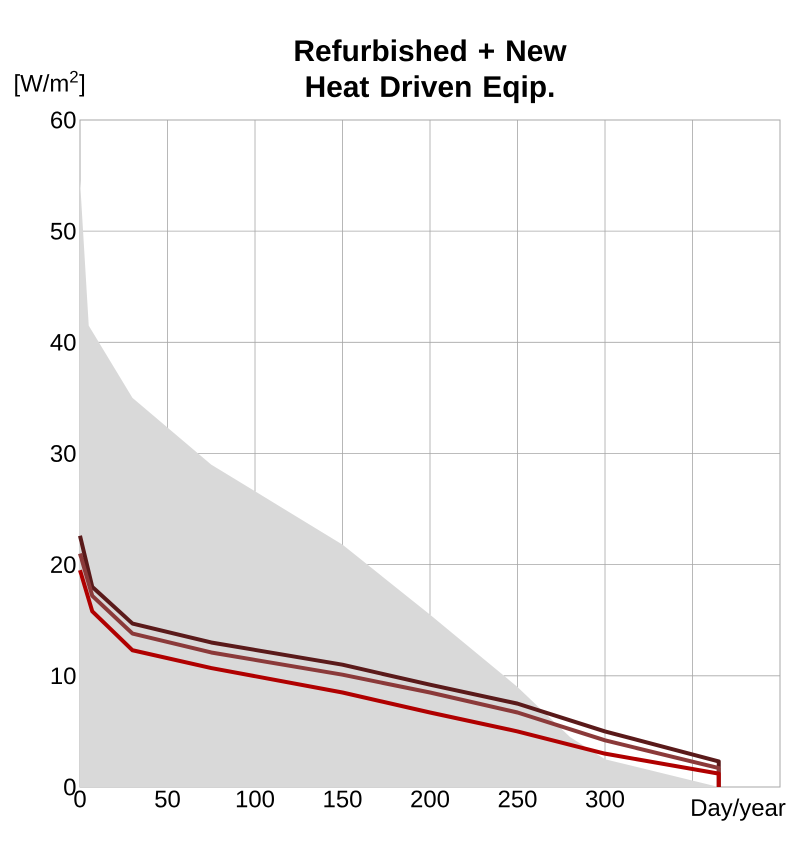 Image resolution: width=810 pixels, height=850 pixels. What do you see at coordinates (63, 231) in the screenshot?
I see `y-tick-label: 50` at bounding box center [63, 231].